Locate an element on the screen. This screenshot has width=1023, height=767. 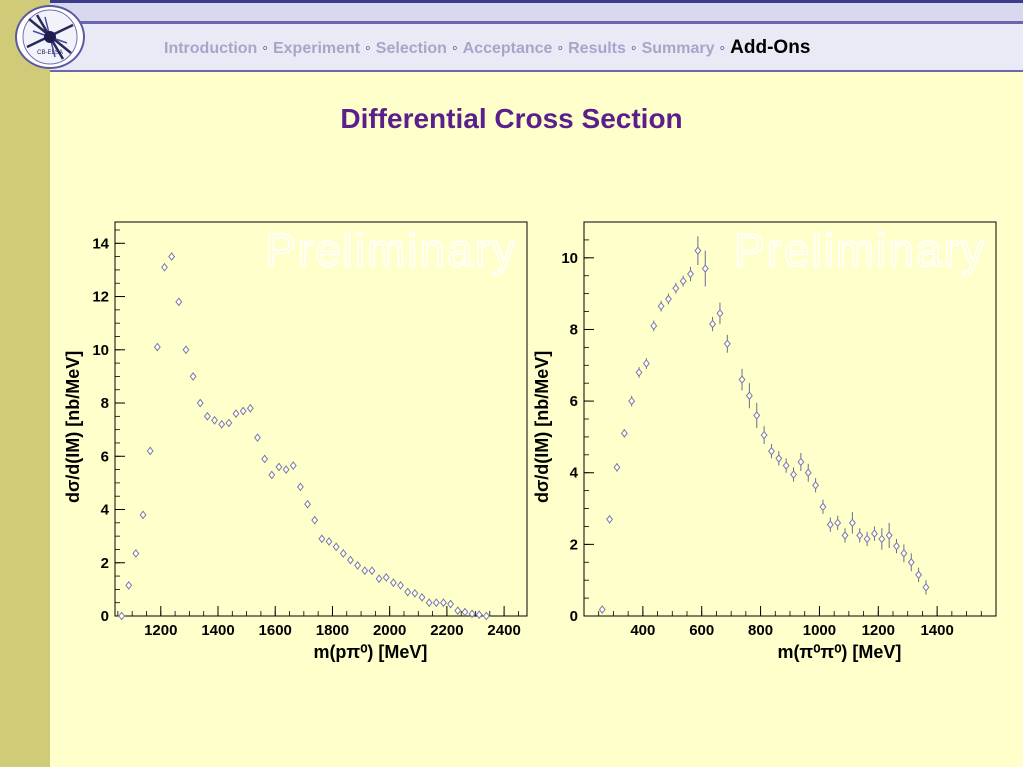
nav-item-acceptance: Acceptance is located at coordinates (507, 48).